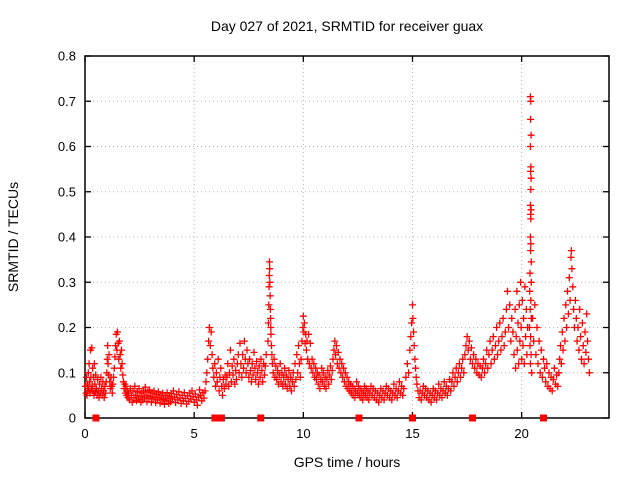 This screenshot has width=640, height=480. I want to click on x-tick-label: 10, so click(303, 433).